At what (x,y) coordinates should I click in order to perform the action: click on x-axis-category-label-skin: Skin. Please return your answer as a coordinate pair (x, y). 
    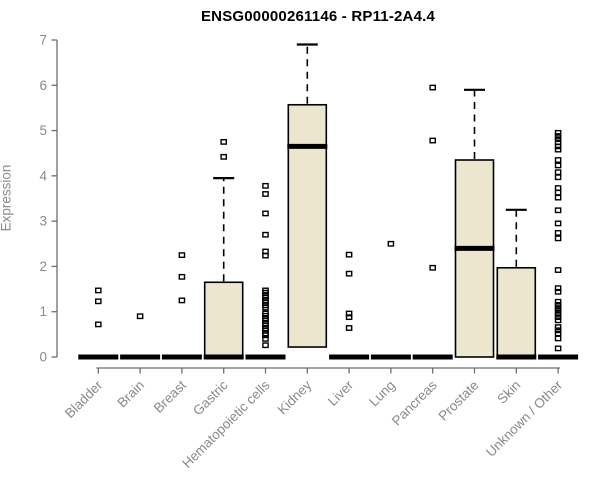
    Looking at the image, I should click on (508, 392).